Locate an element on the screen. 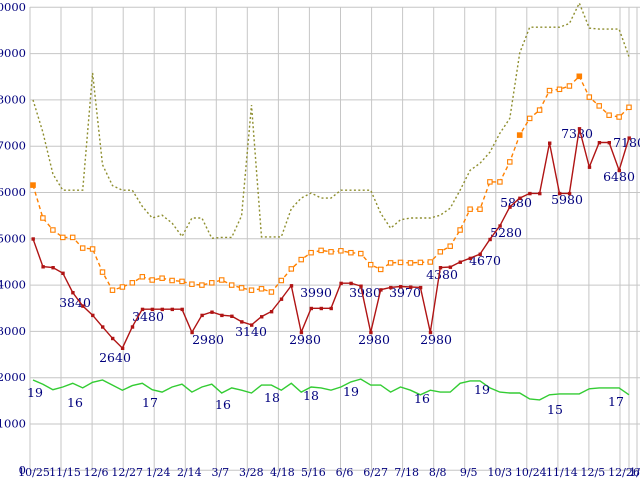 The width and height of the screenshot is (640, 480). y-tick-label: 7000 is located at coordinates (13, 146).